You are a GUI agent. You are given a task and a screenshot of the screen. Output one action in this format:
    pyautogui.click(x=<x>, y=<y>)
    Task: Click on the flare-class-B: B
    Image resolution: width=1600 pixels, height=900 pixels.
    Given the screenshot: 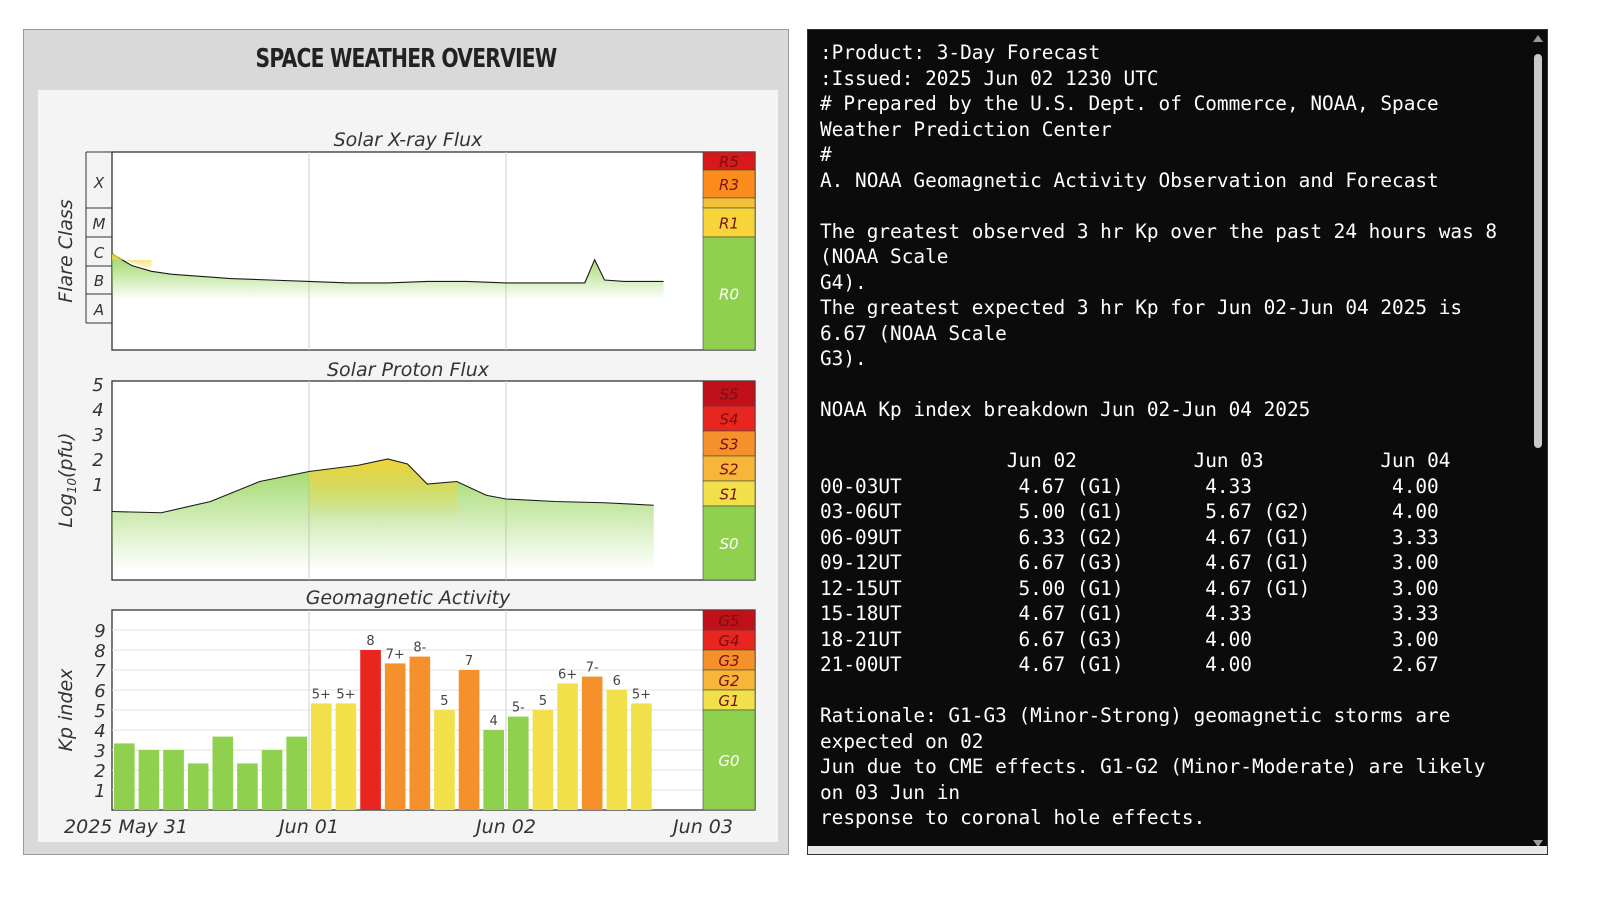 What is the action you would take?
    pyautogui.click(x=99, y=281)
    